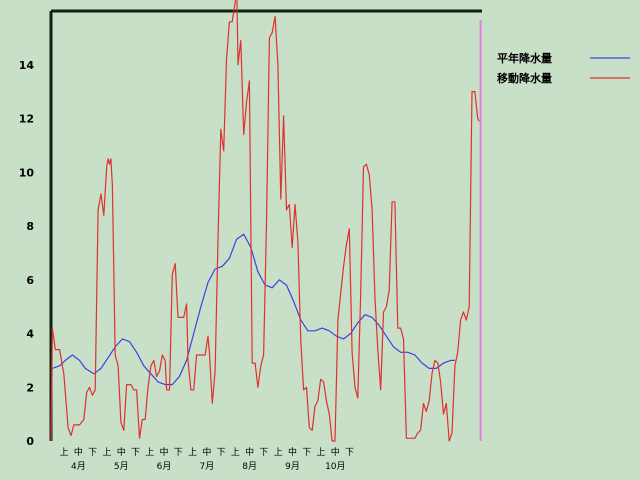 Image resolution: width=640 pixels, height=480 pixels. What do you see at coordinates (335, 466) in the screenshot?
I see `x-month-label: 10月` at bounding box center [335, 466].